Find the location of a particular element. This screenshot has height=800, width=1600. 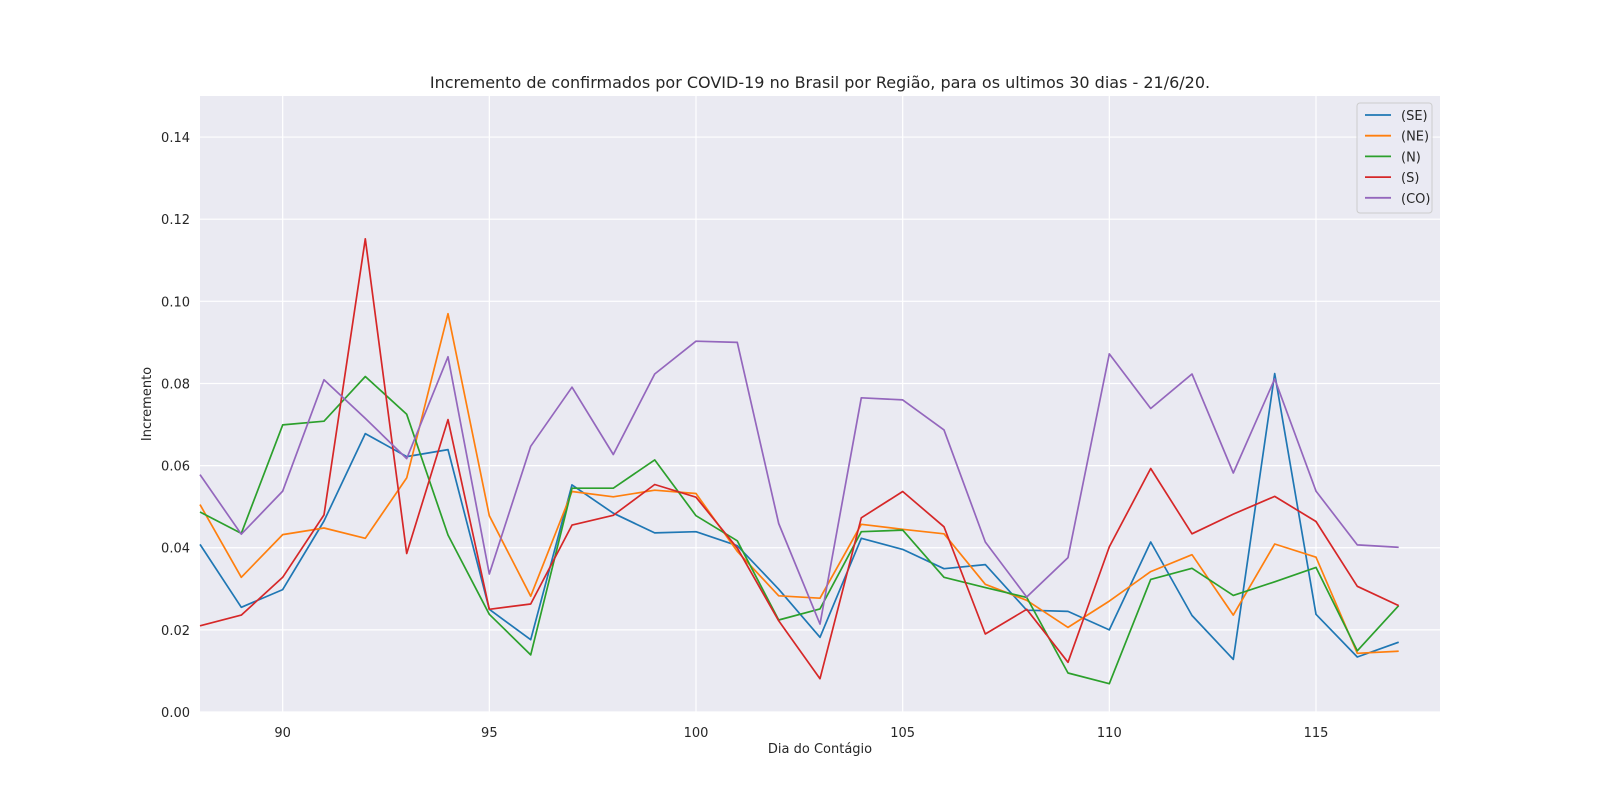

legend-entry: (NE) is located at coordinates (1415, 137).